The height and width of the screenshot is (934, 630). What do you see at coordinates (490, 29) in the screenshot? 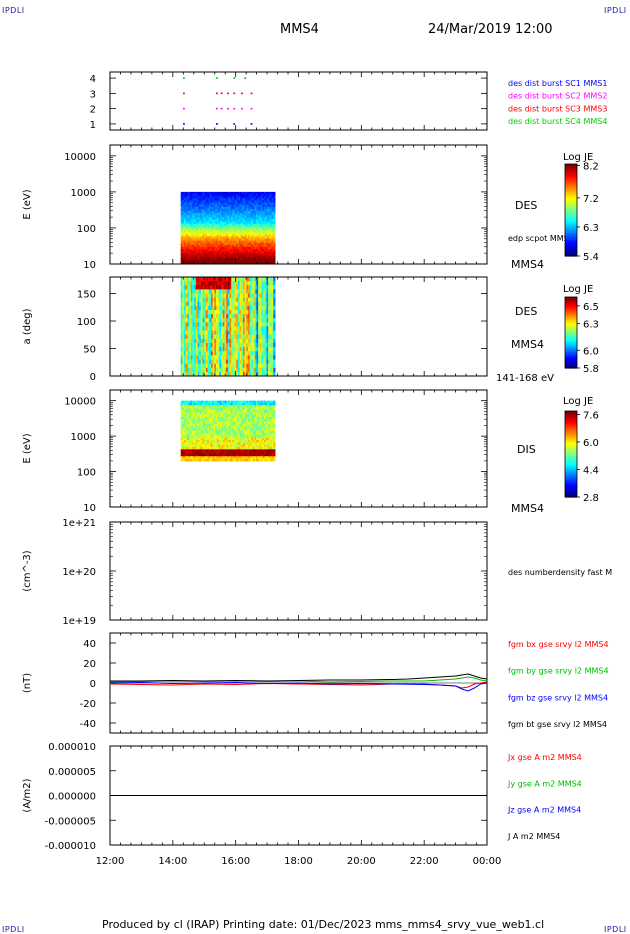
I see `datetime-title: 24/Mar/2019 12:00` at bounding box center [490, 29].